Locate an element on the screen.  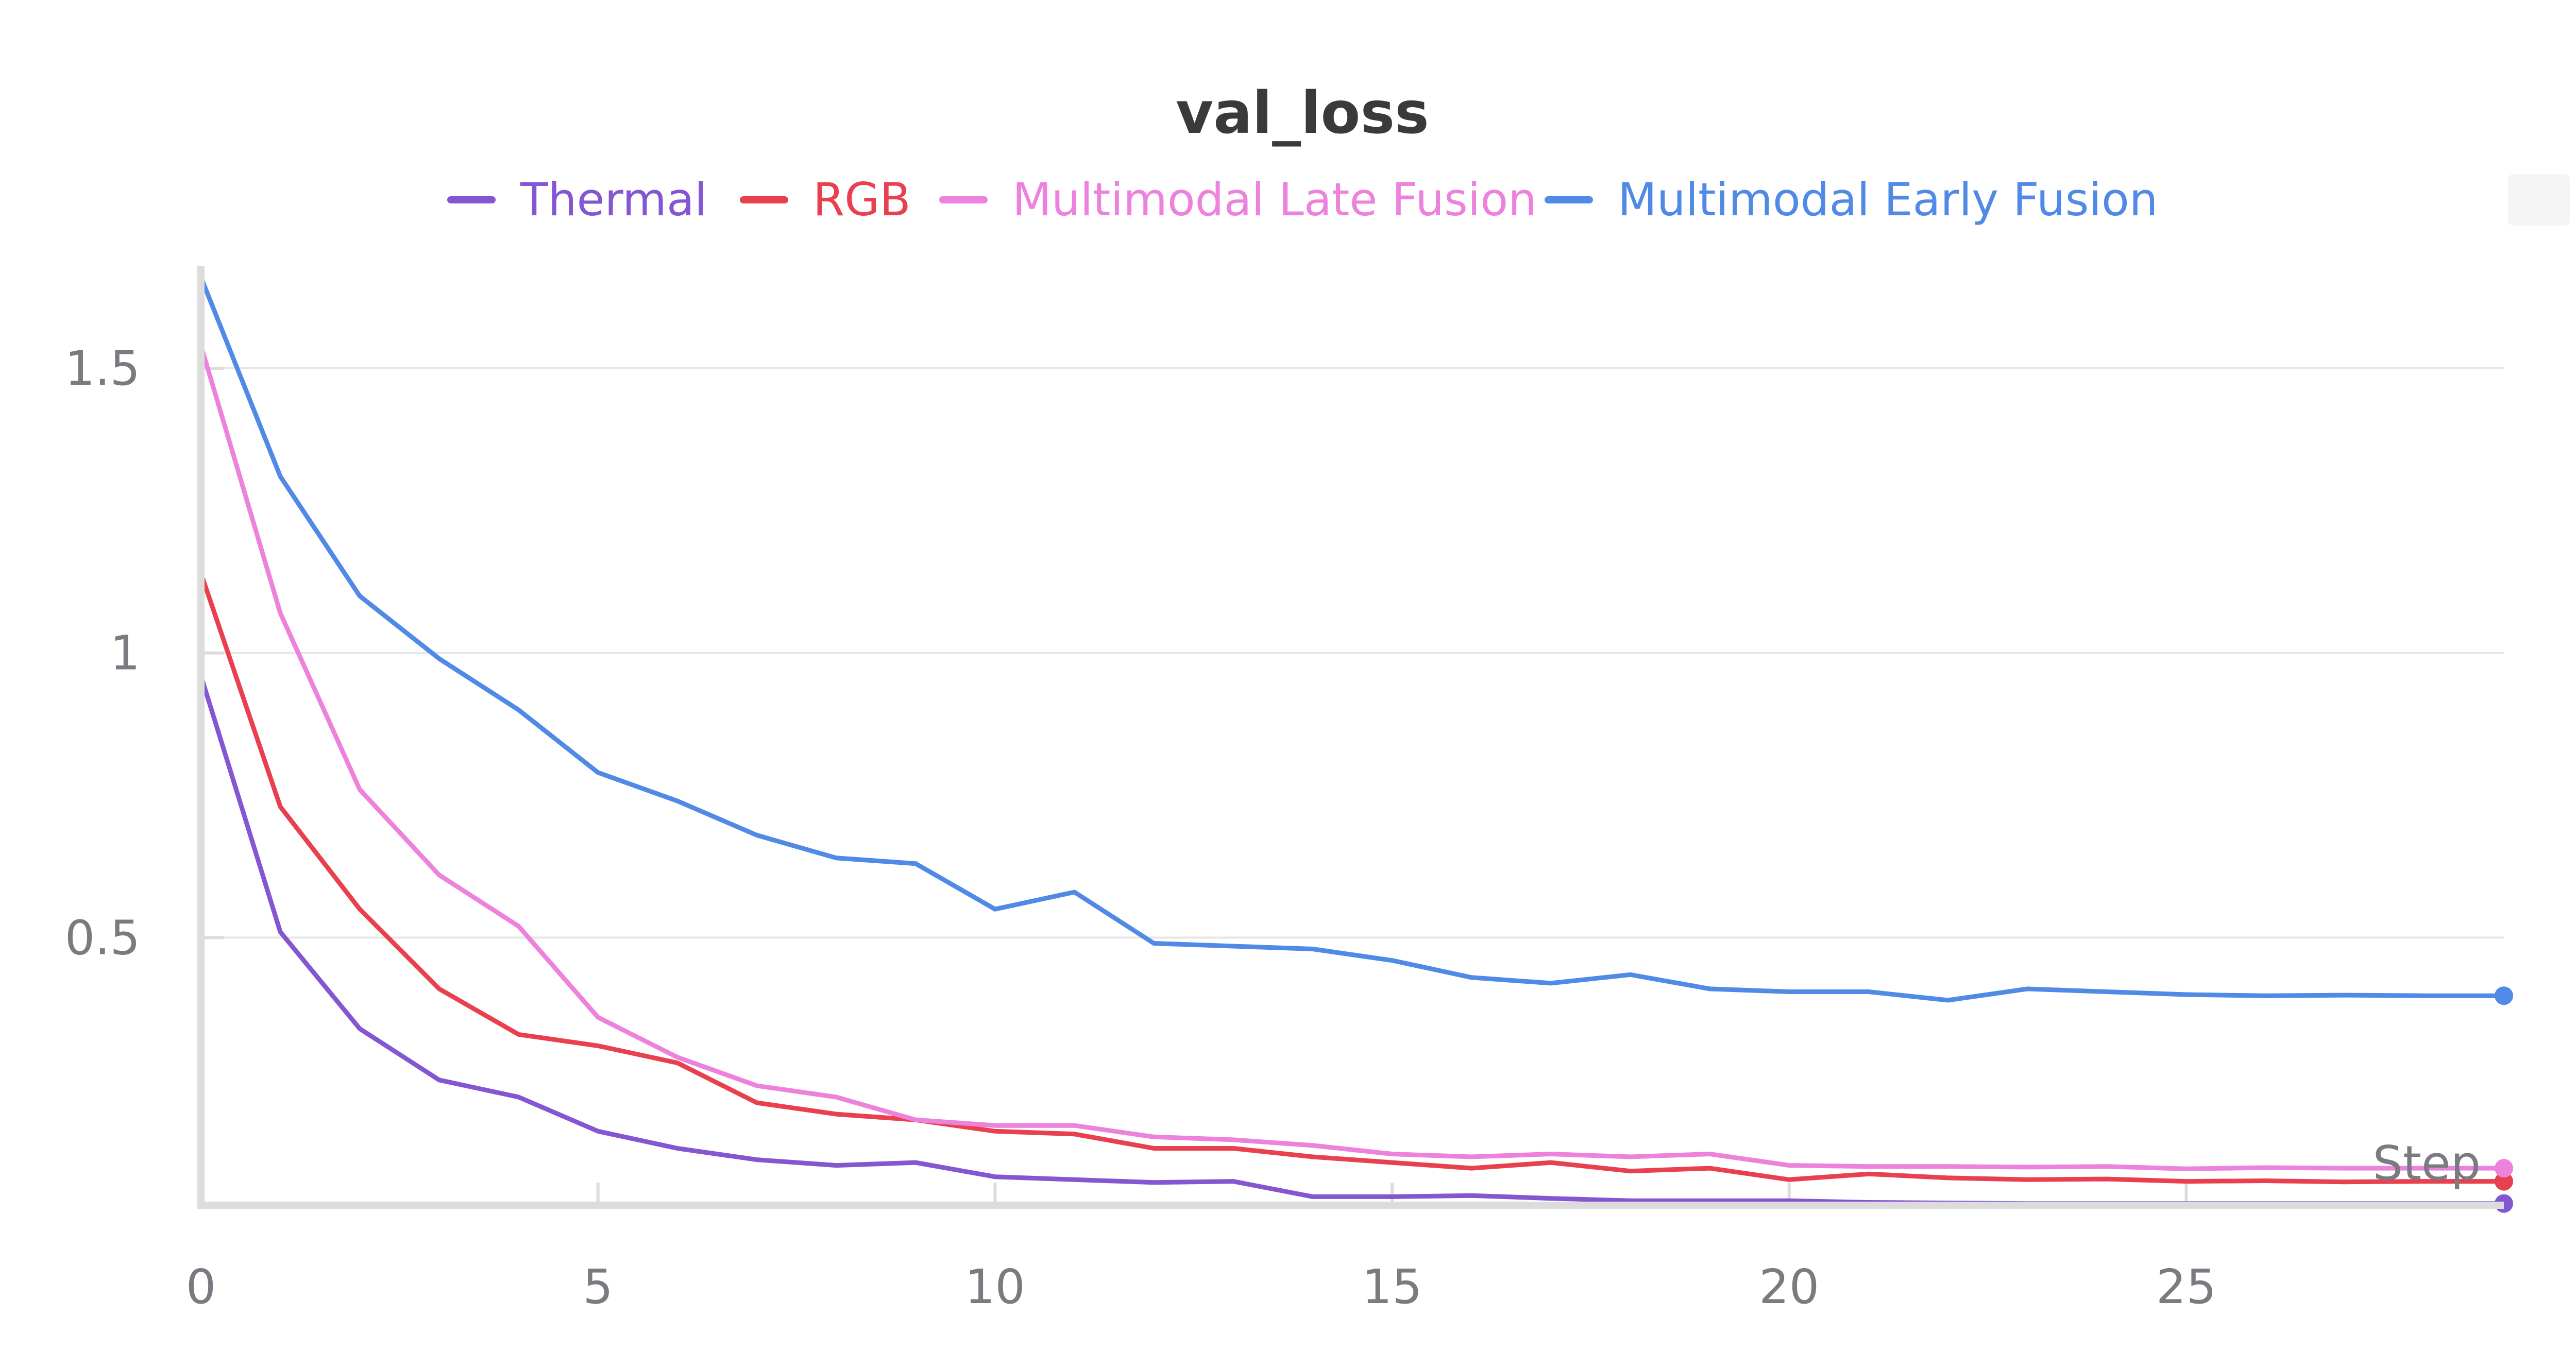
legend-item-multimodal-late-fusion: Multimodal Late Fusion is located at coordinates (1238, 199).